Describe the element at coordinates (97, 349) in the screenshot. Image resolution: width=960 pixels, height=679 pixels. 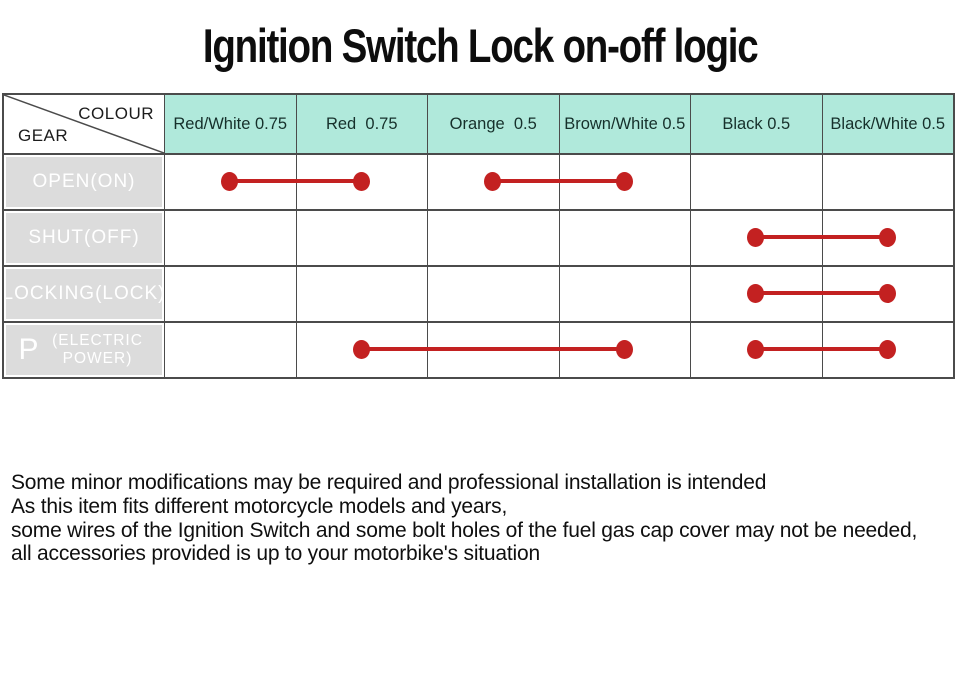
I see `row-label-electric-power-sub: (ELECTRIC POWER)` at that location.